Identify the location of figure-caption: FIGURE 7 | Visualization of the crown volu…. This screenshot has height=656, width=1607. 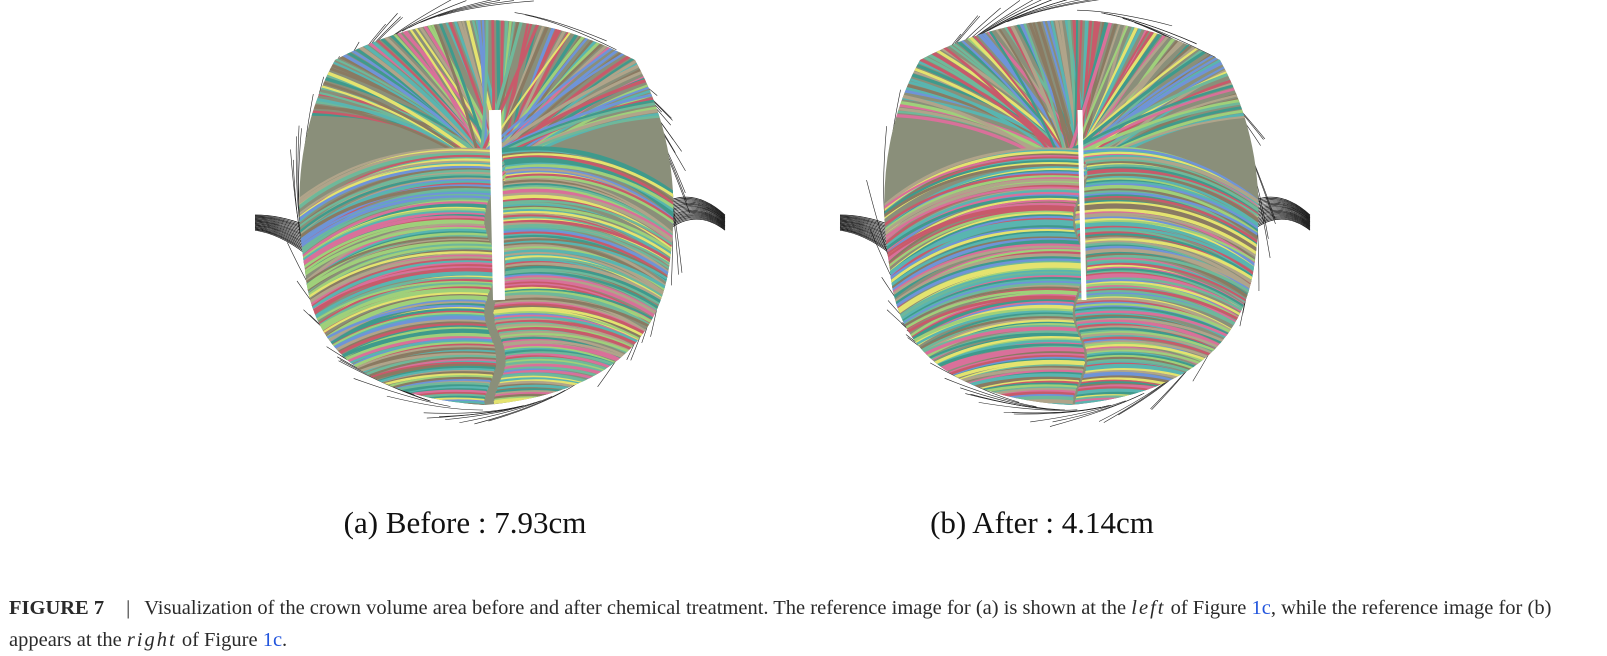
(804, 624).